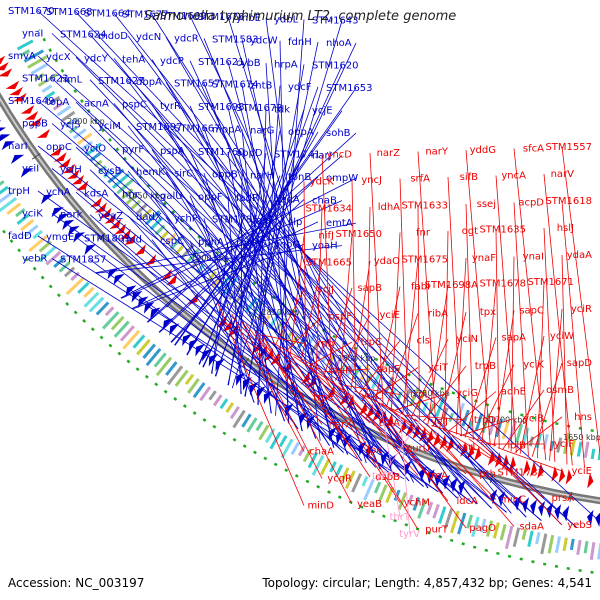 This screenshot has height=600, width=600. I want to click on reverse-gene-label: trpE, so click(323, 398).